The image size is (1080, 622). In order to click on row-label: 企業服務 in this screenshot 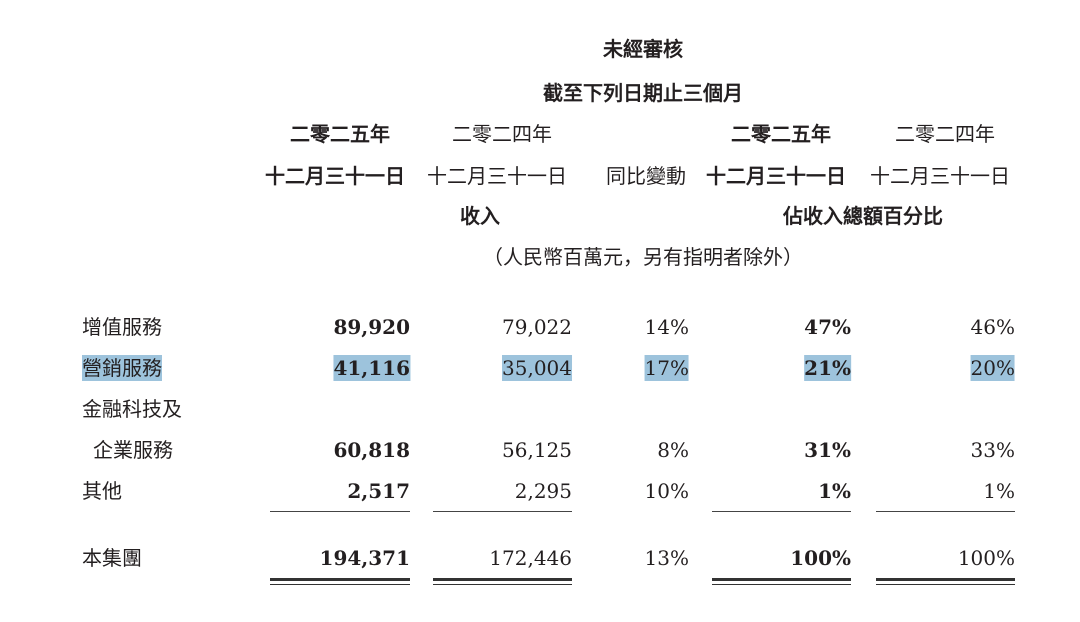, I will do `click(133, 450)`.